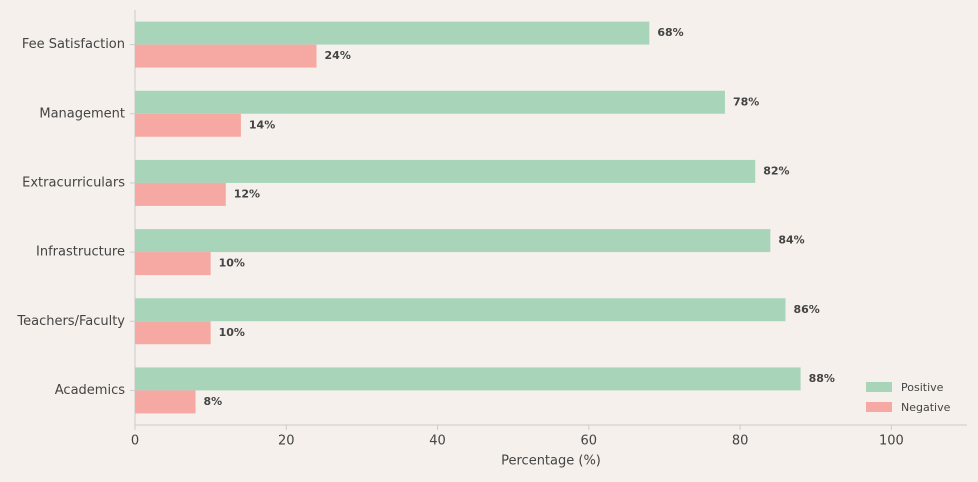 This screenshot has width=978, height=482. What do you see at coordinates (551, 461) in the screenshot?
I see `x-axis-label: Percentage (%)` at bounding box center [551, 461].